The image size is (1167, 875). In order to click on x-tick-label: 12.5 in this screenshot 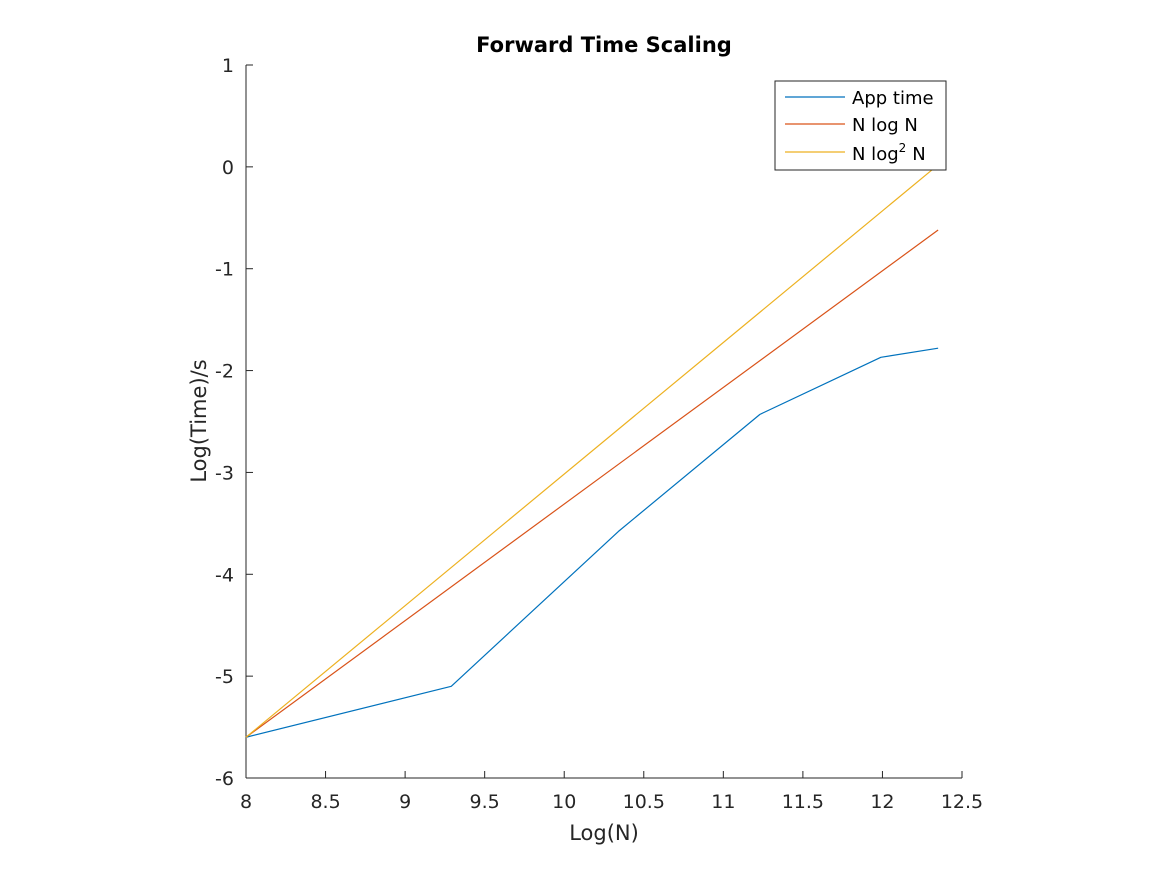, I will do `click(962, 802)`.